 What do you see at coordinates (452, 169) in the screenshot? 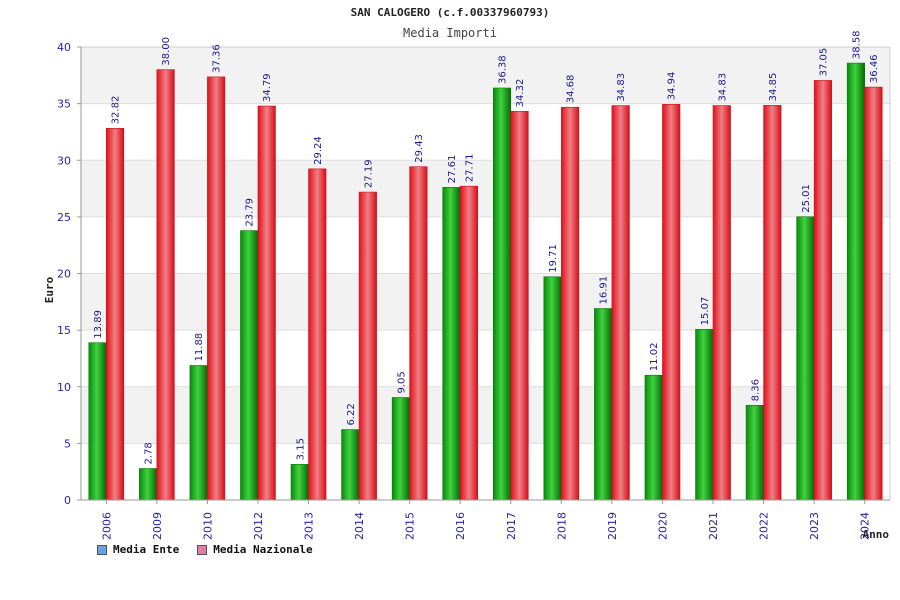
I see `data-label: 27.61` at bounding box center [452, 169].